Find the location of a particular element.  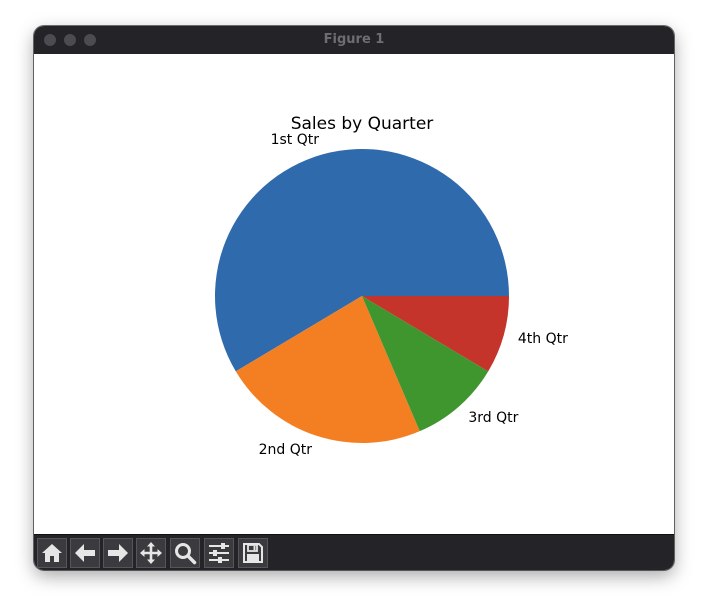

title-bar: Figure 1 is located at coordinates (354, 40).